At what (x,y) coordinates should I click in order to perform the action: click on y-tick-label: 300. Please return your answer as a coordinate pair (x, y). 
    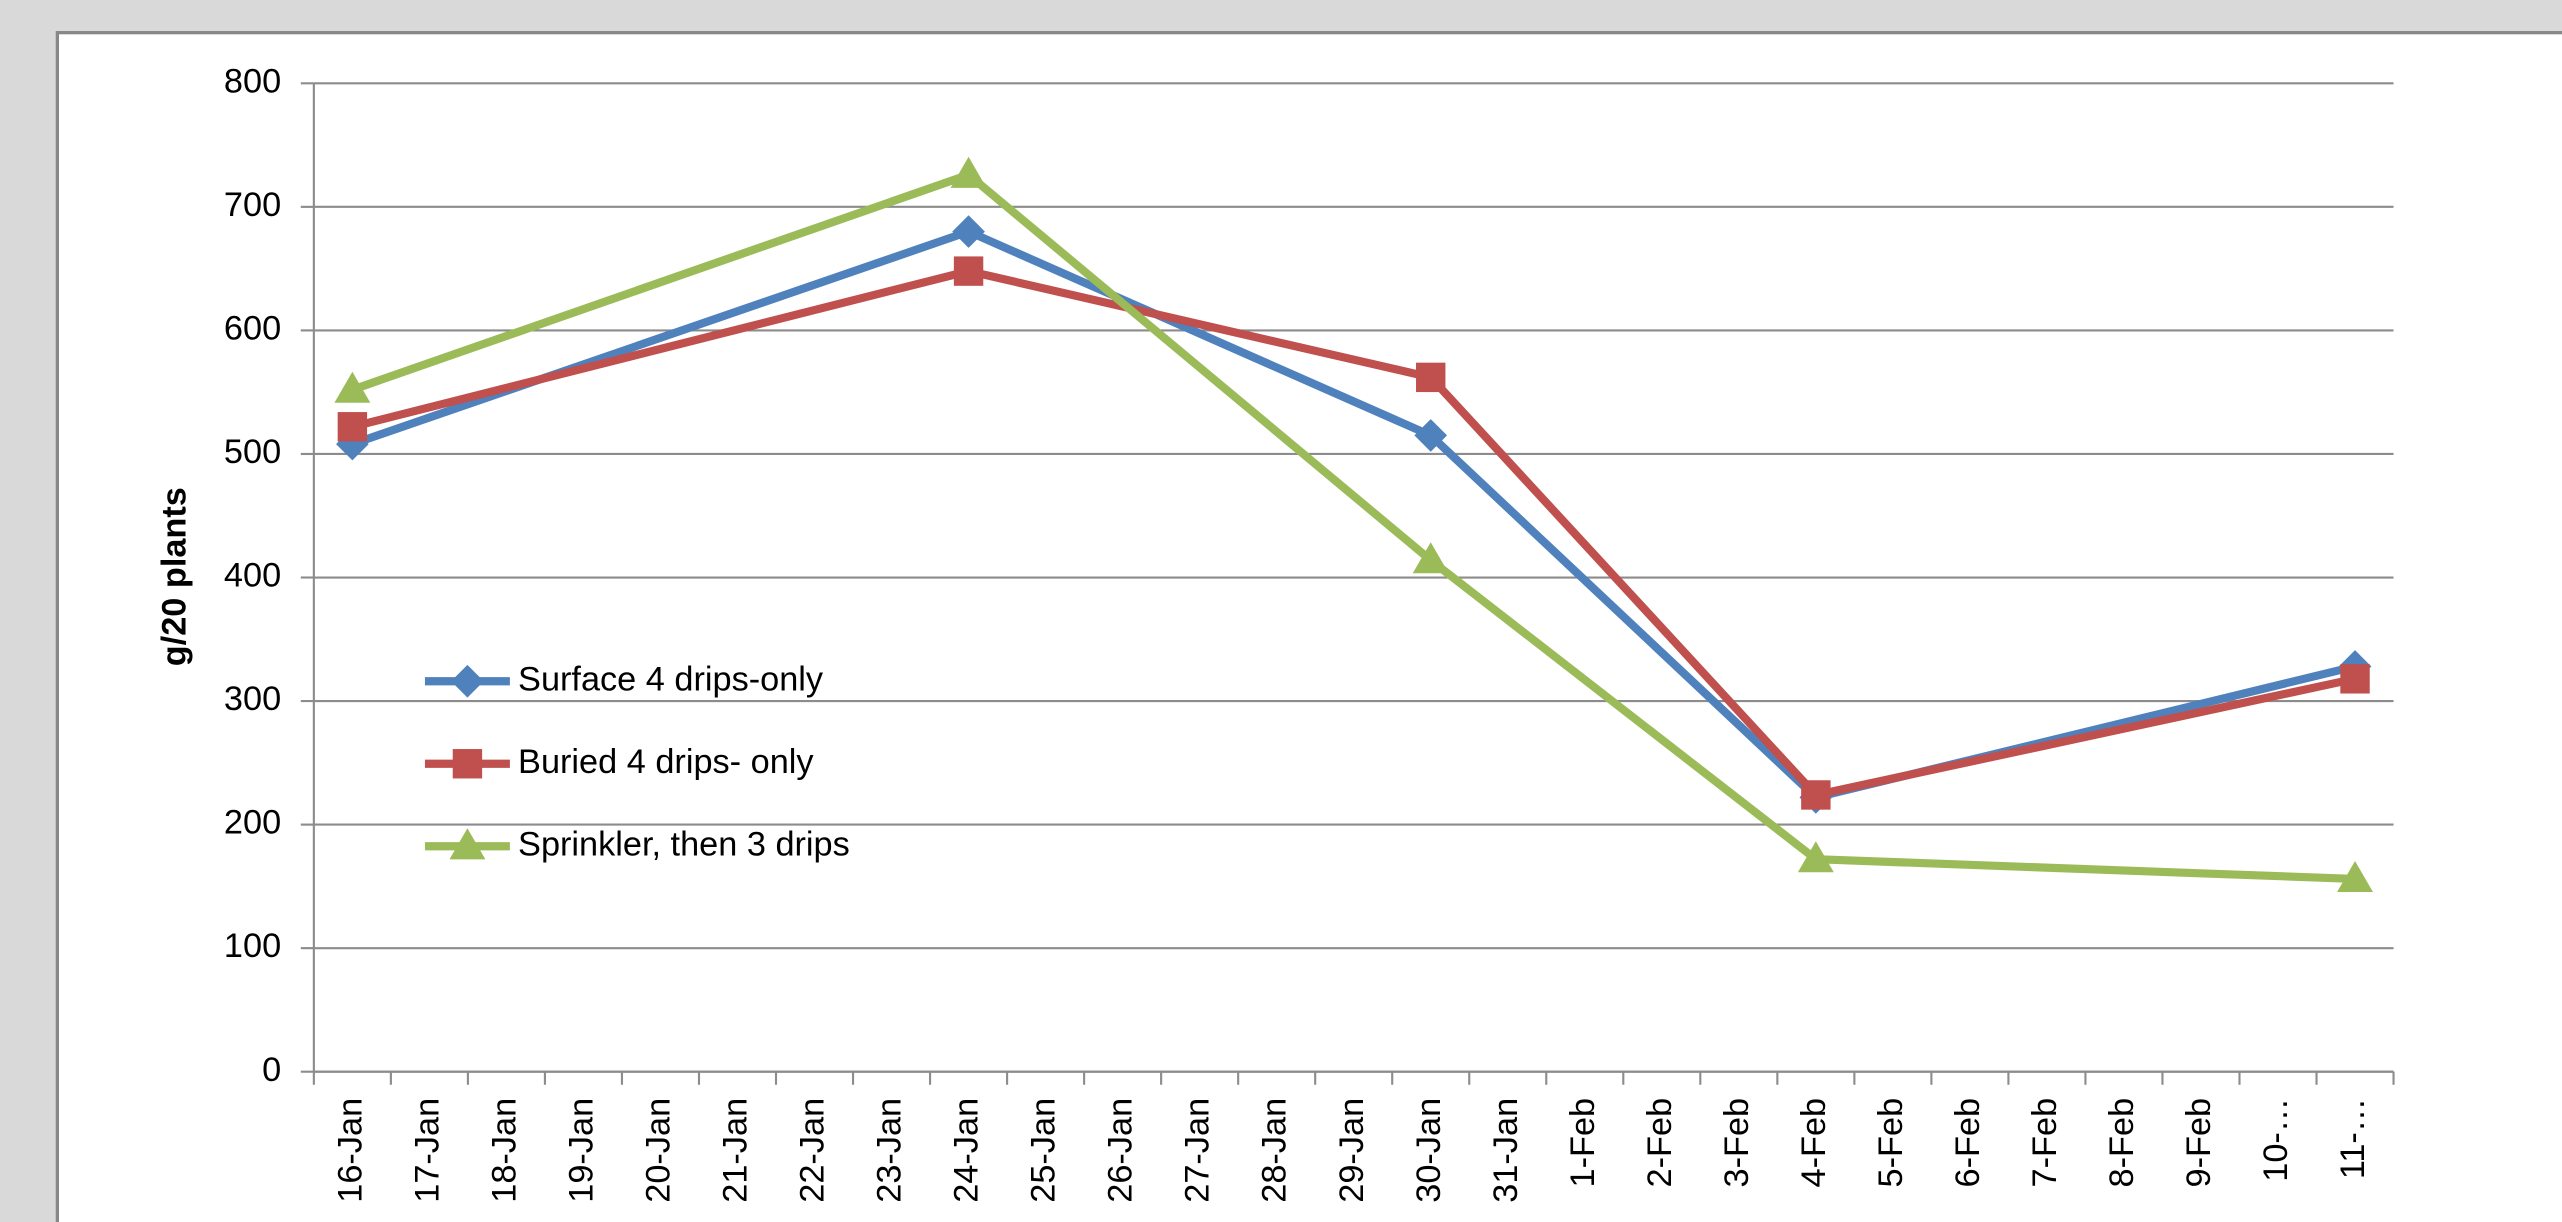
    Looking at the image, I should click on (252, 699).